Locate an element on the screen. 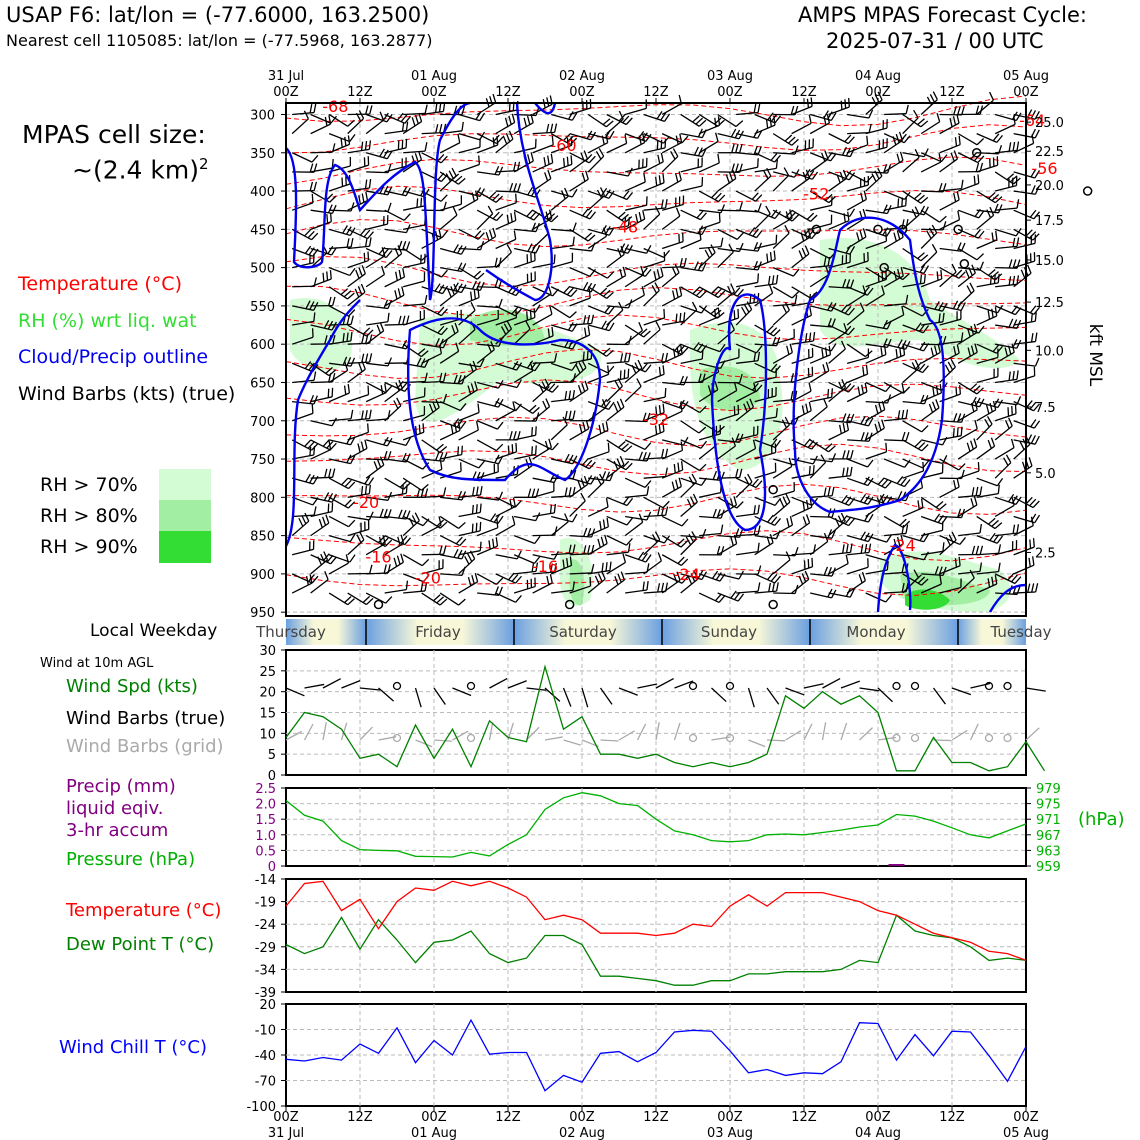 This screenshot has height=1140, width=1140. wind-chill-tick-label: -70 is located at coordinates (265, 1082).